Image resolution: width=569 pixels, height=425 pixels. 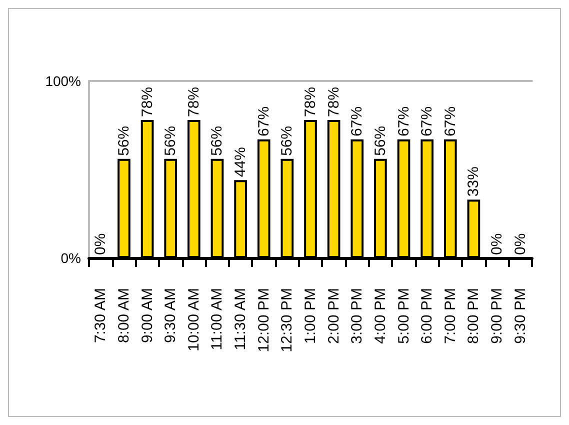 I want to click on x-tick-label: 9:30 AM, so click(x=171, y=316).